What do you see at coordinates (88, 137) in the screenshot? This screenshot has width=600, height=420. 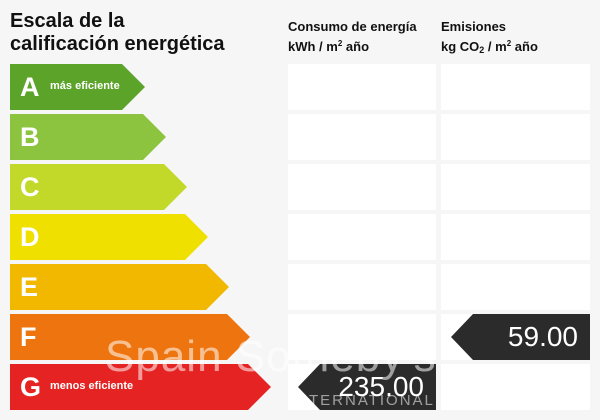 I see `rating-arrow-b: B` at bounding box center [88, 137].